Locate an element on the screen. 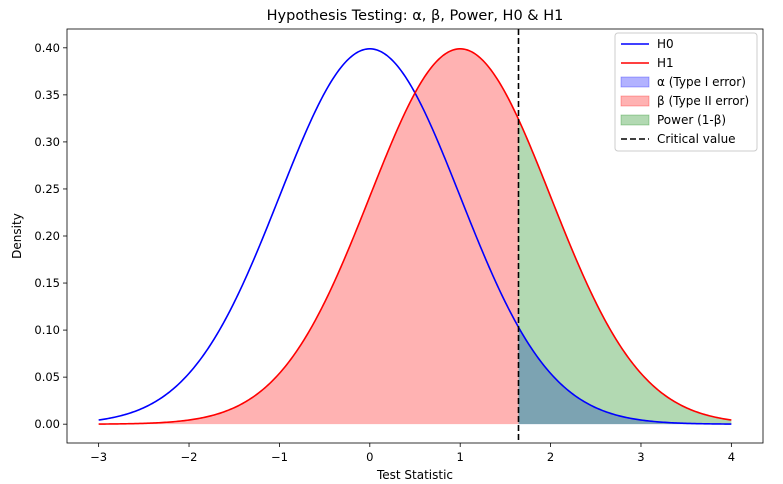 This screenshot has width=783, height=484. x-tick-label: 2 is located at coordinates (550, 457).